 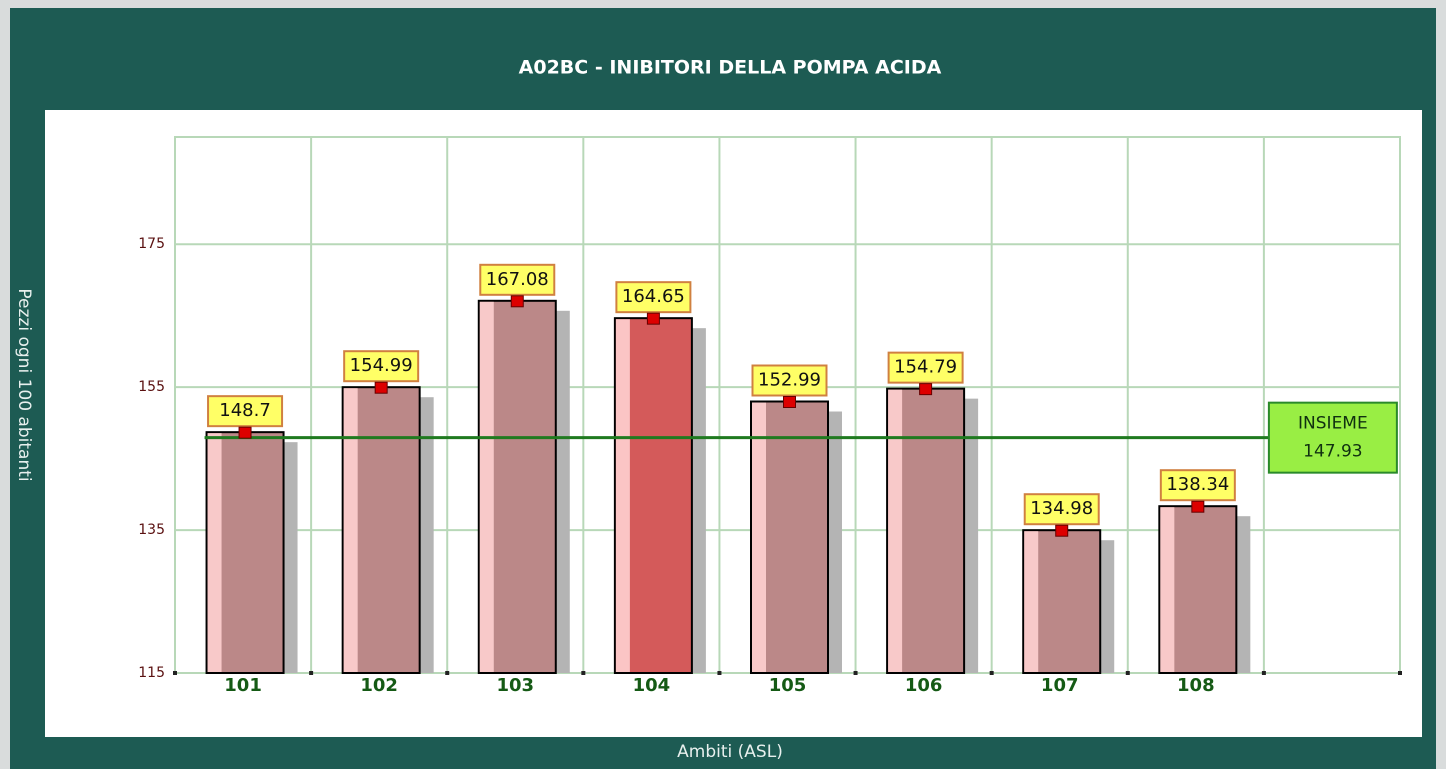 I want to click on x-axis-label: Ambiti (ASL), so click(x=730, y=752).